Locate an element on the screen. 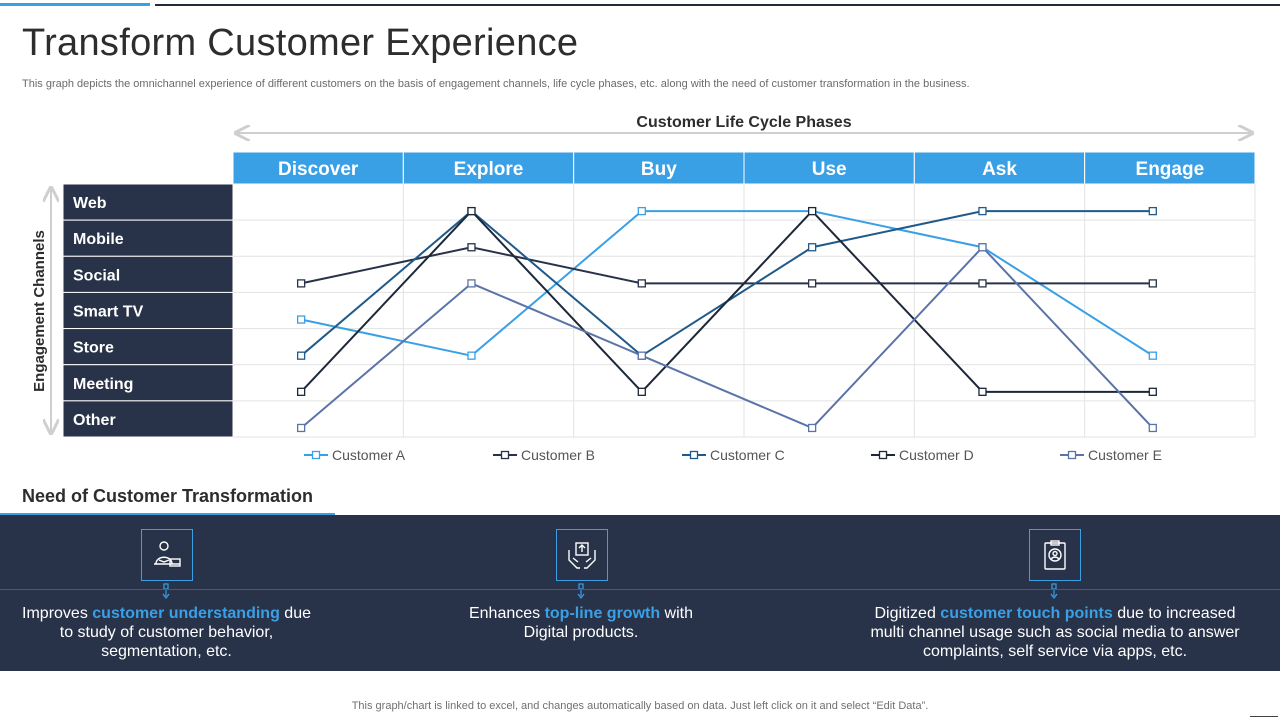 This screenshot has width=1280, height=720. data-point-customer-e-buy is located at coordinates (641, 355).